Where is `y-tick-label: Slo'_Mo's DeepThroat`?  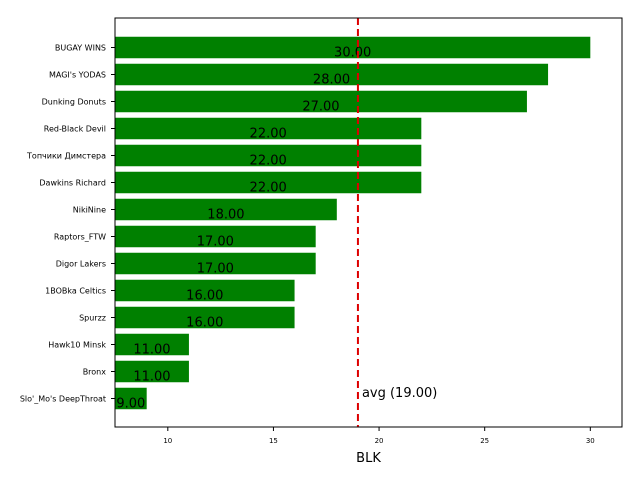 y-tick-label: Slo'_Mo's DeepThroat is located at coordinates (63, 399).